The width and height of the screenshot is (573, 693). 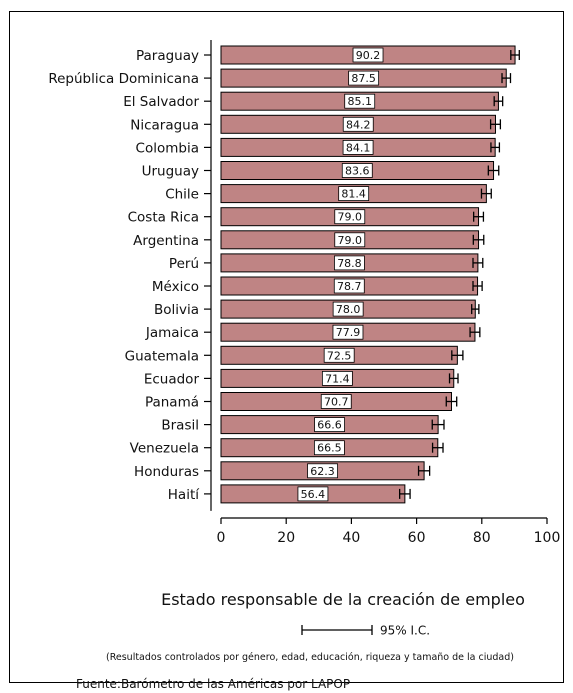 I want to click on value-label: 84.1, so click(x=358, y=147).